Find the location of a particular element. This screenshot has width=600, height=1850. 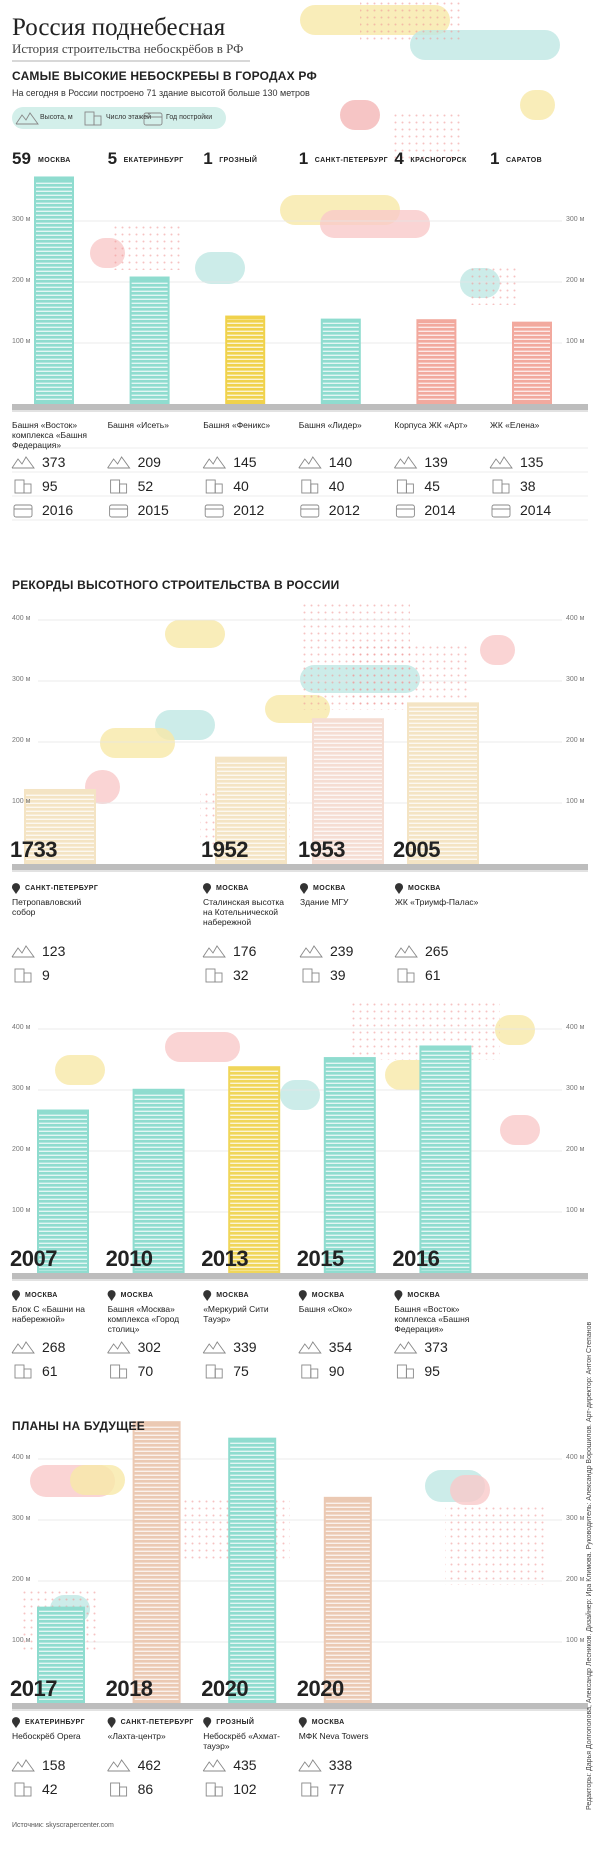

city-count: 1 is located at coordinates (303, 158).